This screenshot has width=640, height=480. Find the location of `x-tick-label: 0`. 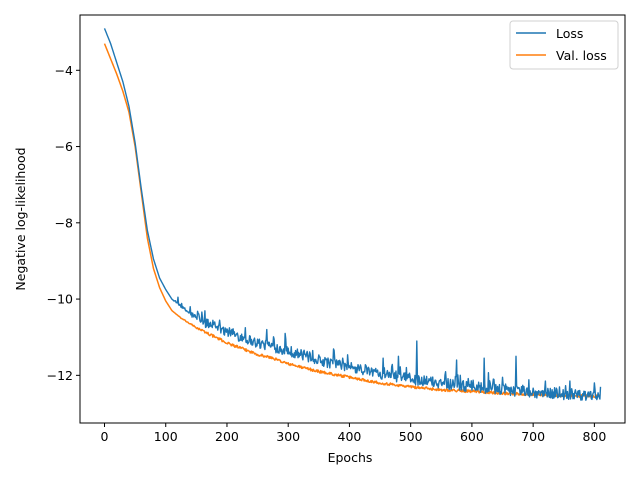

x-tick-label: 0 is located at coordinates (105, 436).